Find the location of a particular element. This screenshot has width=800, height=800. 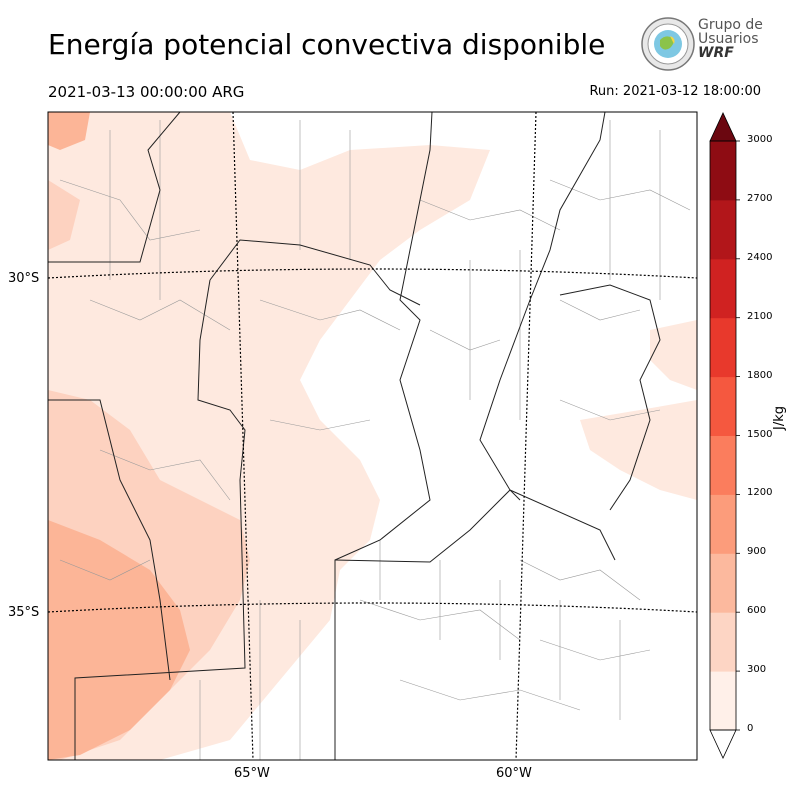

colorbar-tick-label: 300 is located at coordinates (757, 670).